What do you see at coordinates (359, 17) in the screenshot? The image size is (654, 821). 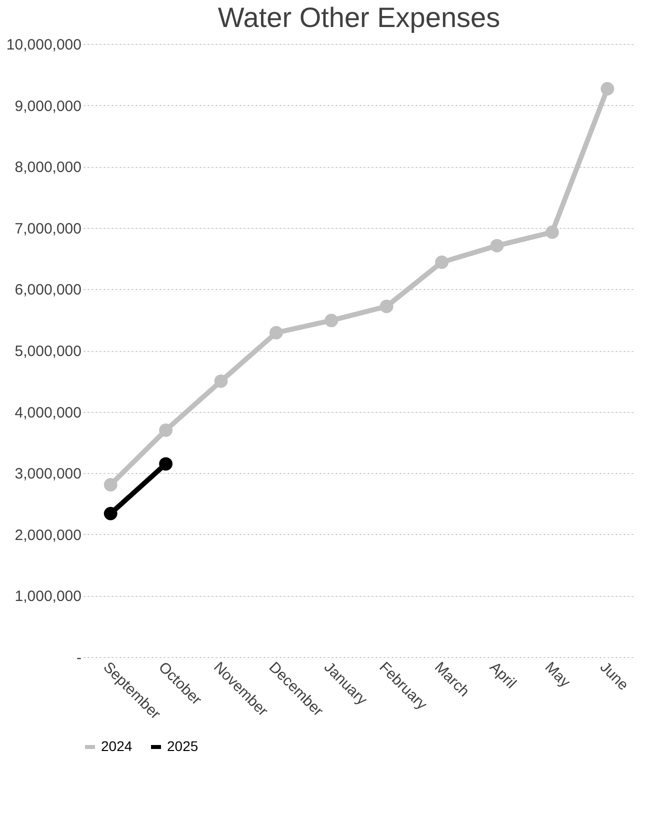 I see `chart-title: Water Other Expenses` at bounding box center [359, 17].